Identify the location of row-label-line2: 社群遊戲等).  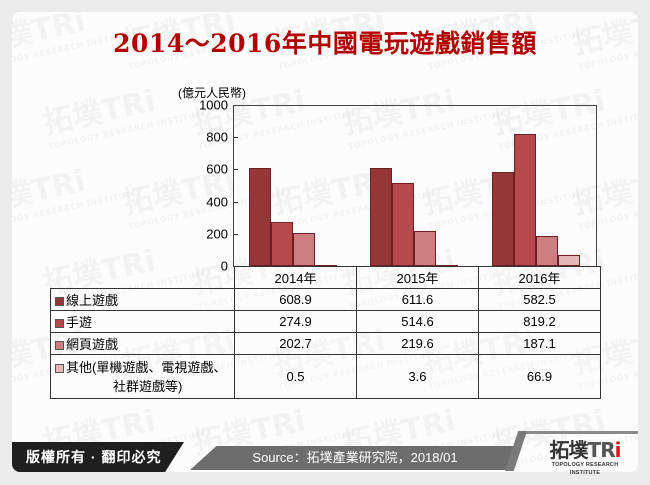
(148, 386).